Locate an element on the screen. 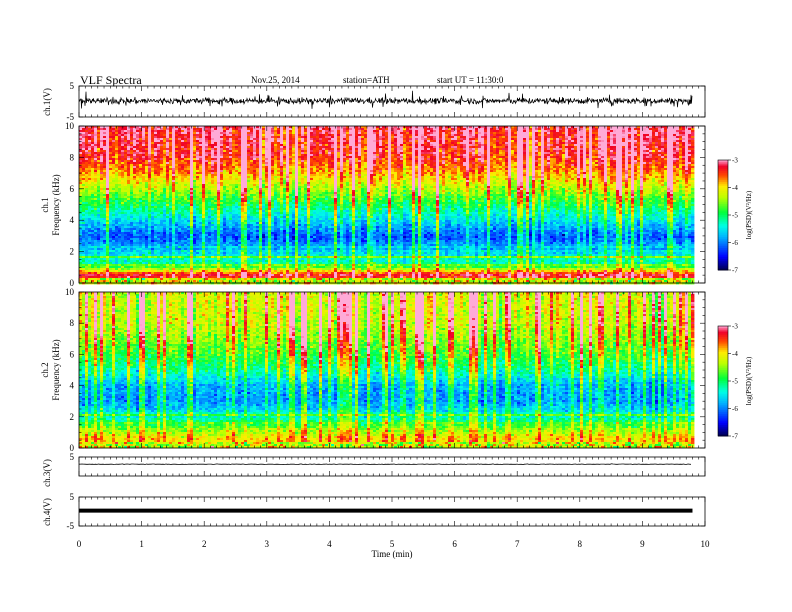  ch2-colorbar is located at coordinates (723, 381).